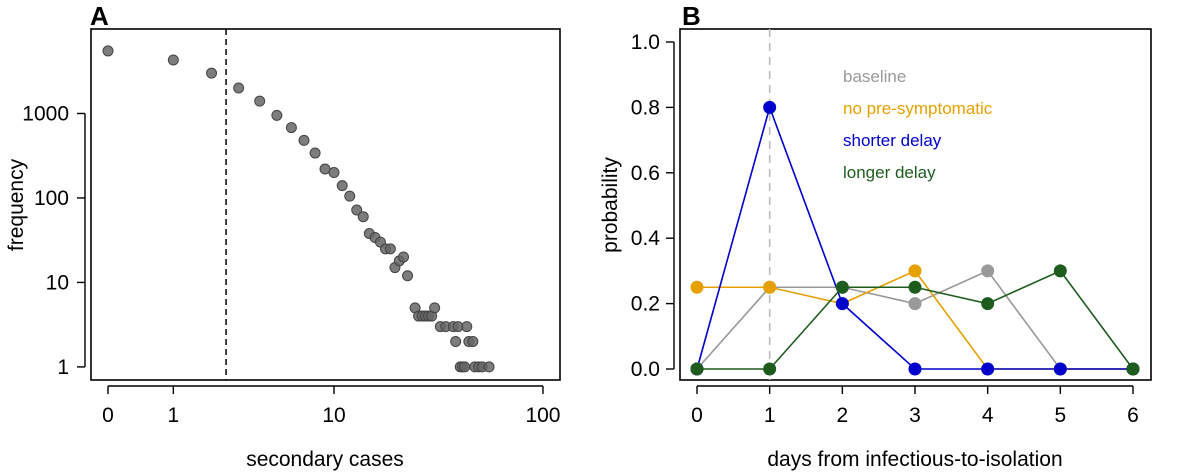 The image size is (1181, 472). What do you see at coordinates (16, 204) in the screenshot?
I see `panel-a-y-title: frequency` at bounding box center [16, 204].